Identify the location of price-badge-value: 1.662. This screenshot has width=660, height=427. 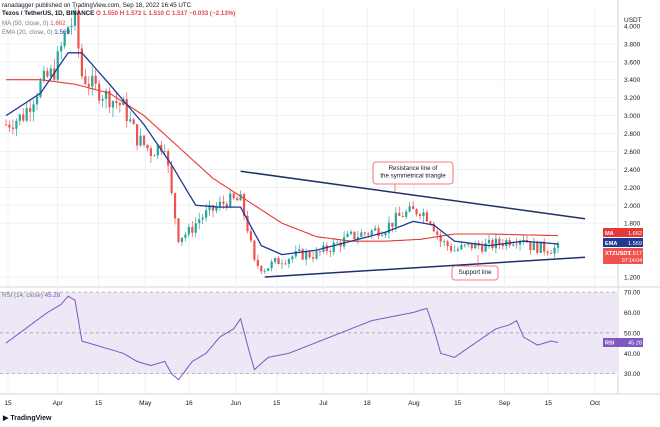
(635, 234).